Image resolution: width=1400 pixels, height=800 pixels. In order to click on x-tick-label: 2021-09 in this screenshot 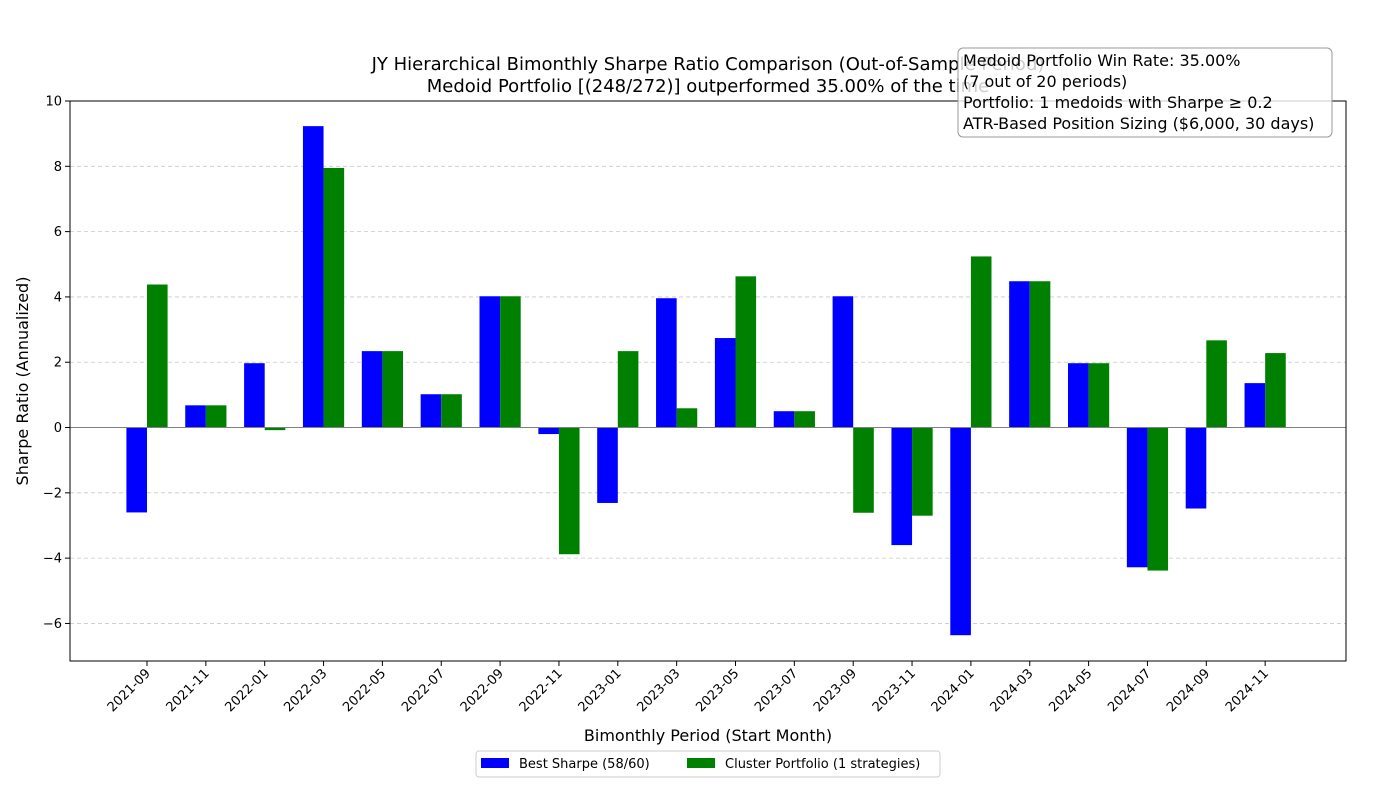, I will do `click(129, 690)`.